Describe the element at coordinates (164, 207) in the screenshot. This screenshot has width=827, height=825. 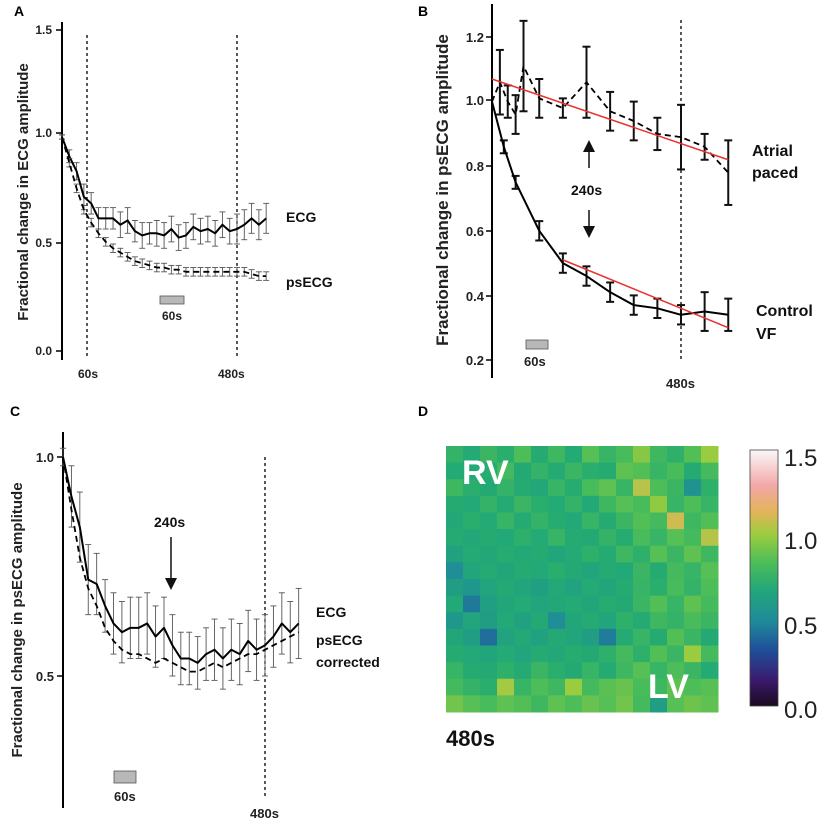
I see `panel-a-plot` at that location.